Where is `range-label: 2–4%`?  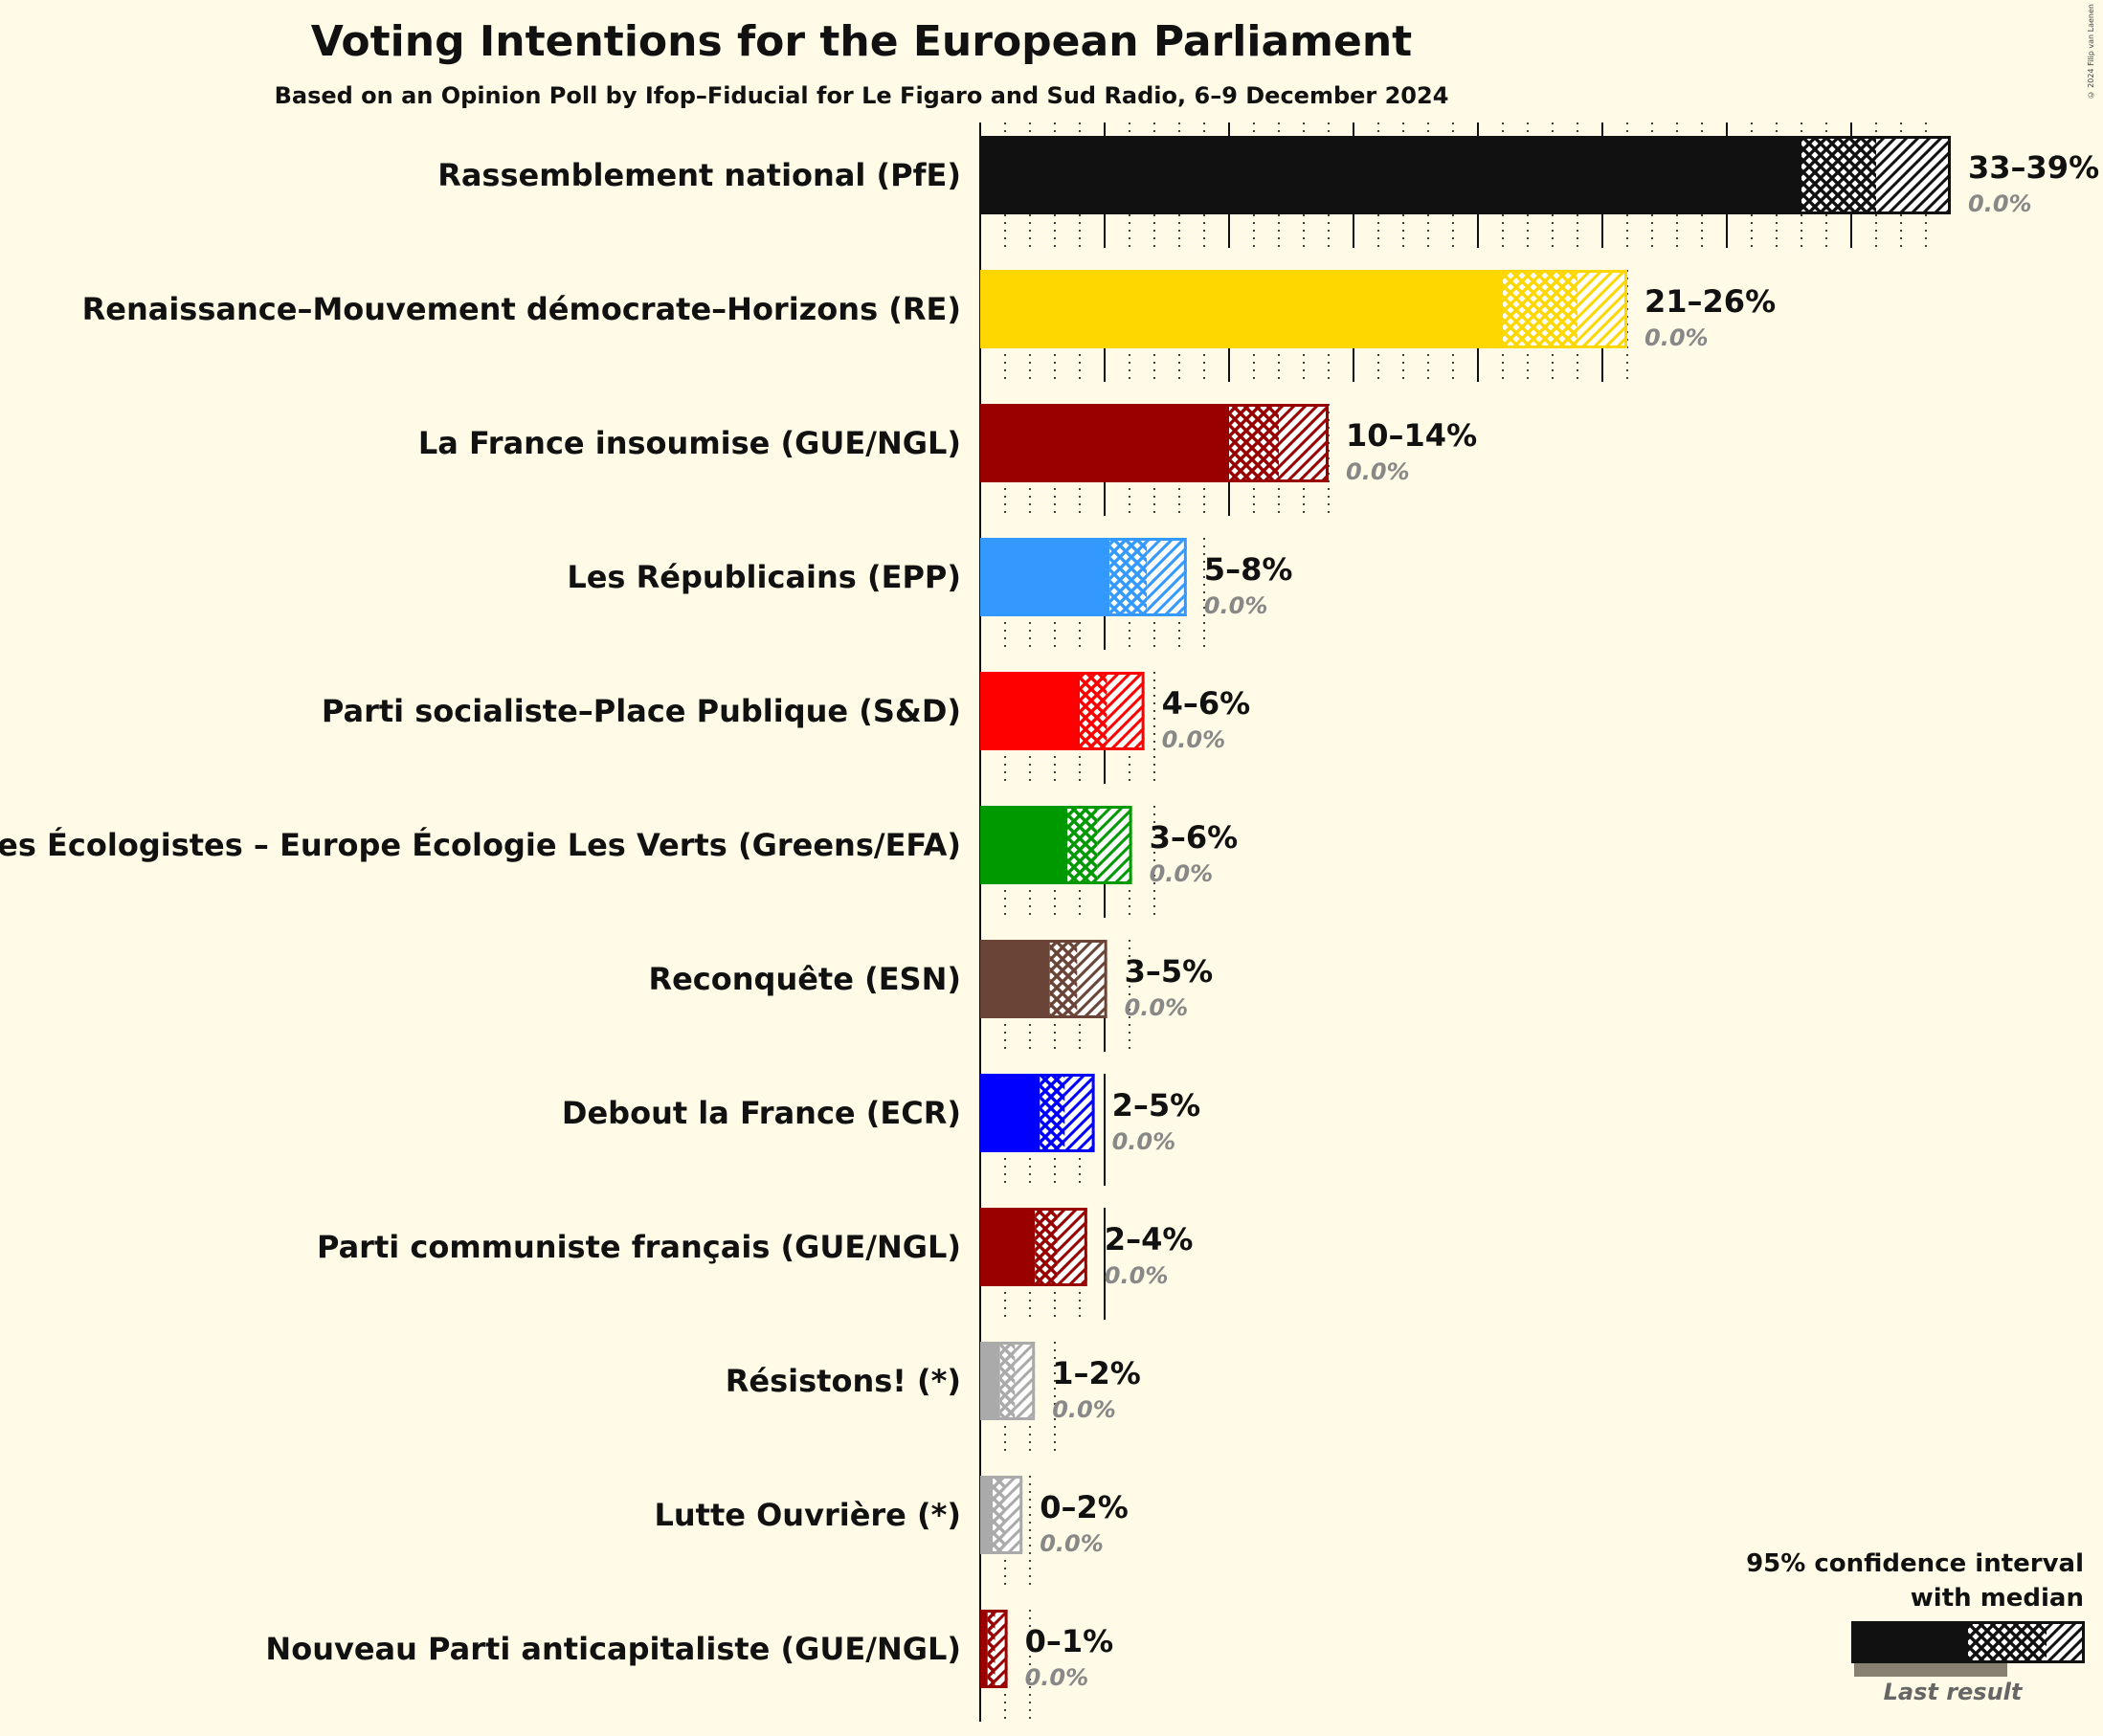
range-label: 2–4% is located at coordinates (1149, 1239).